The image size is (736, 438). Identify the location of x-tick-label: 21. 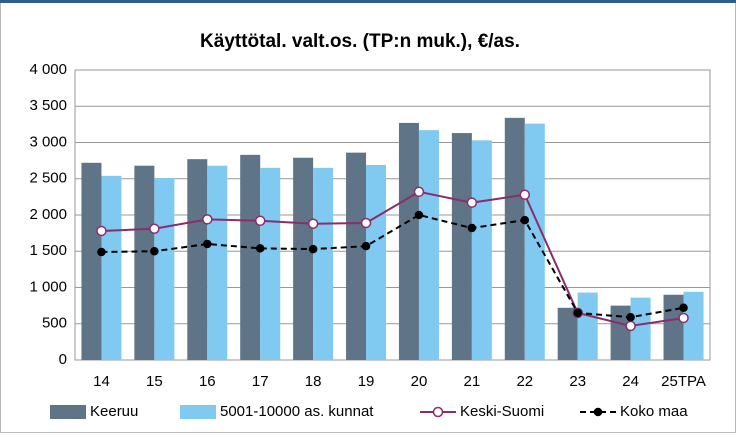
(472, 381).